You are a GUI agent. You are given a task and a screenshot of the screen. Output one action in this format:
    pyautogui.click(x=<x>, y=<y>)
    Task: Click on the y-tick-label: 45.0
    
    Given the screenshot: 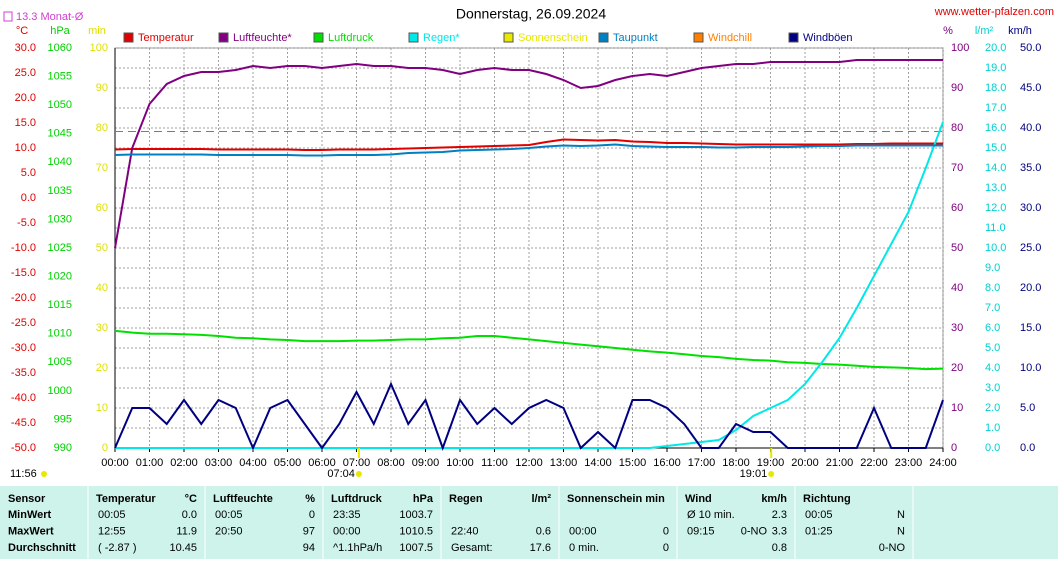 What is the action you would take?
    pyautogui.click(x=1030, y=88)
    